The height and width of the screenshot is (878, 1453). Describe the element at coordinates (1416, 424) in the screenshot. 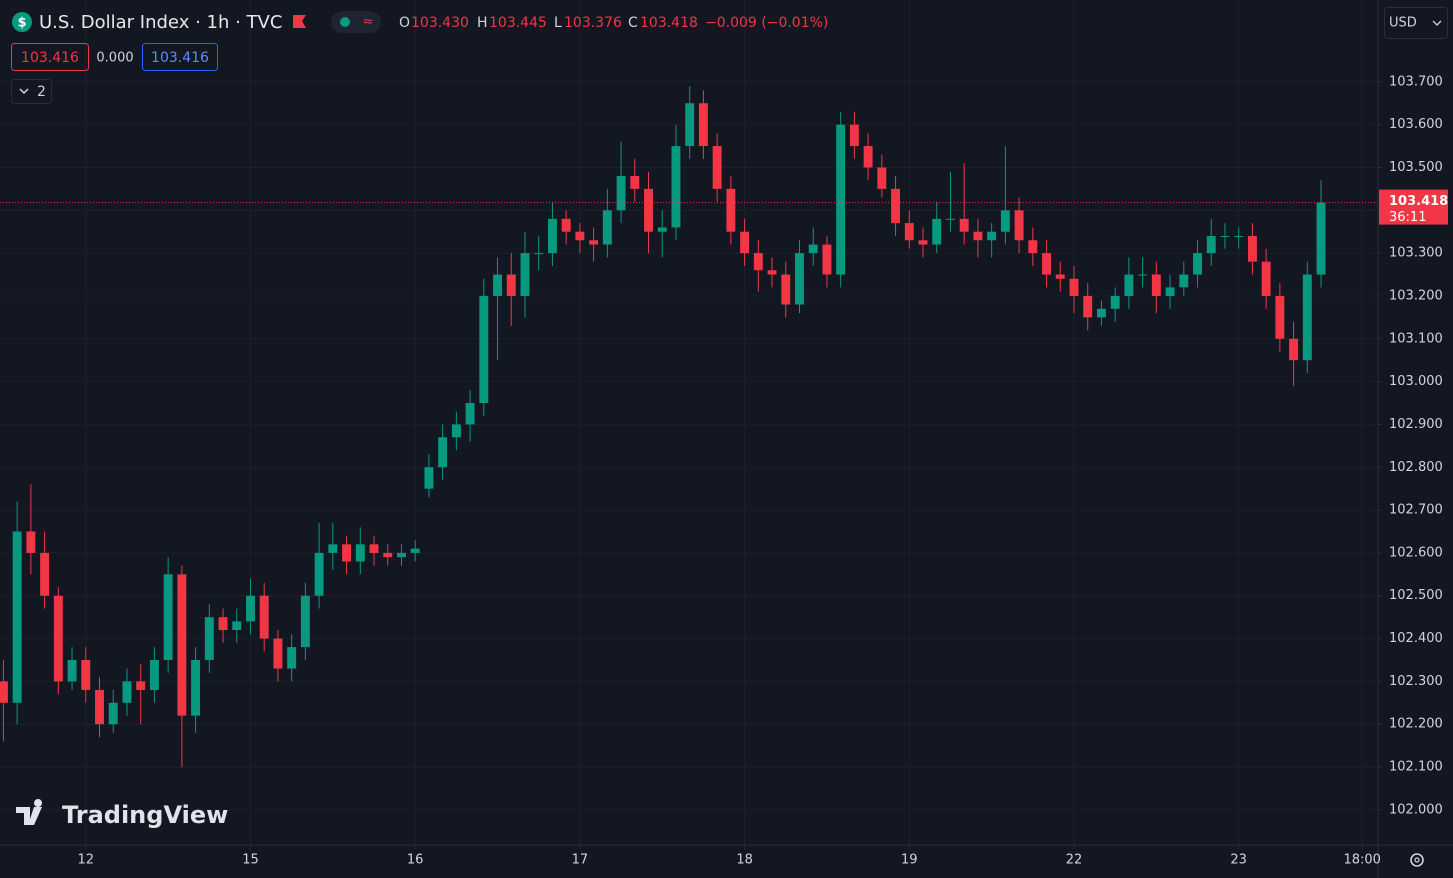

I see `y-tick-label: 102.900` at that location.